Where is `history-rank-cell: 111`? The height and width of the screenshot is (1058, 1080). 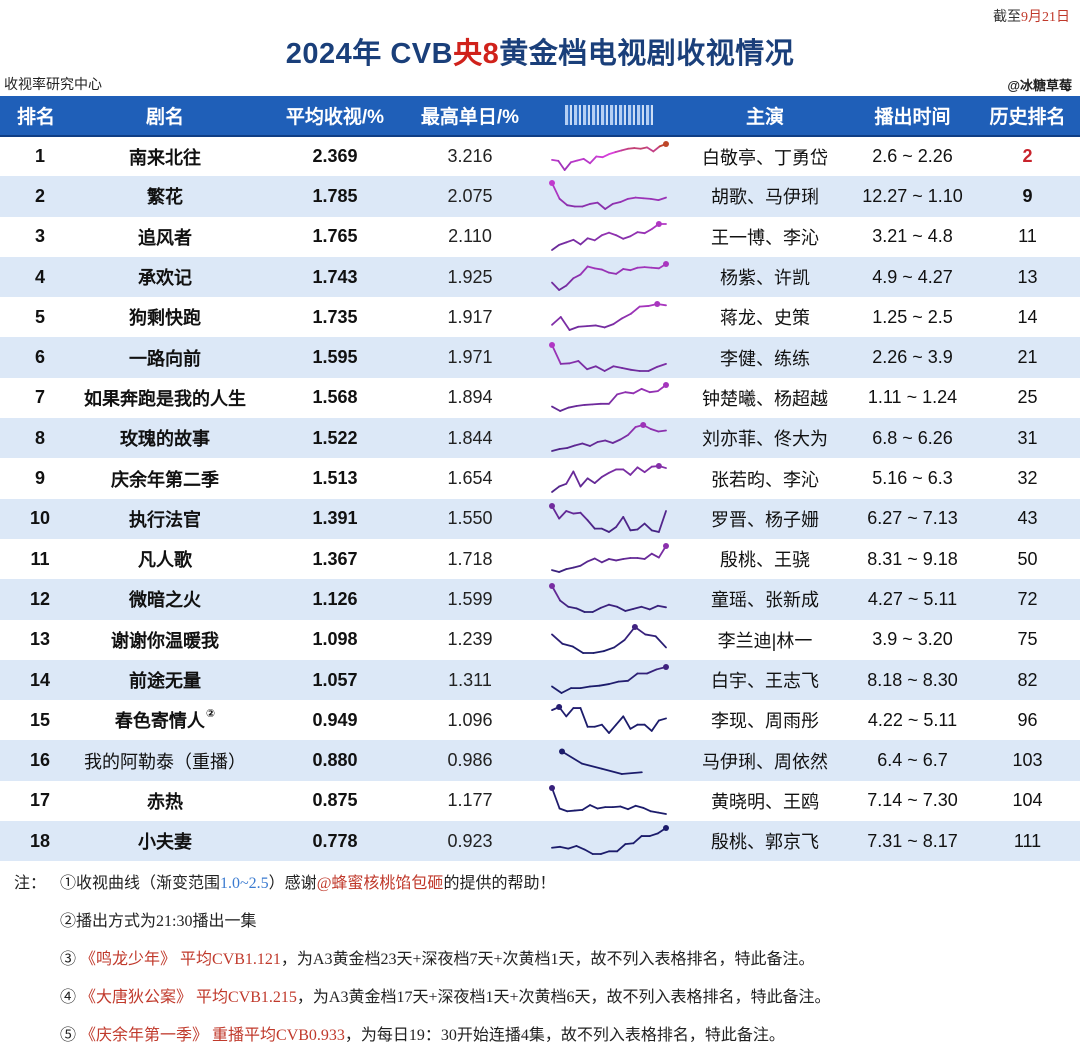
history-rank-cell: 111 is located at coordinates (1027, 841).